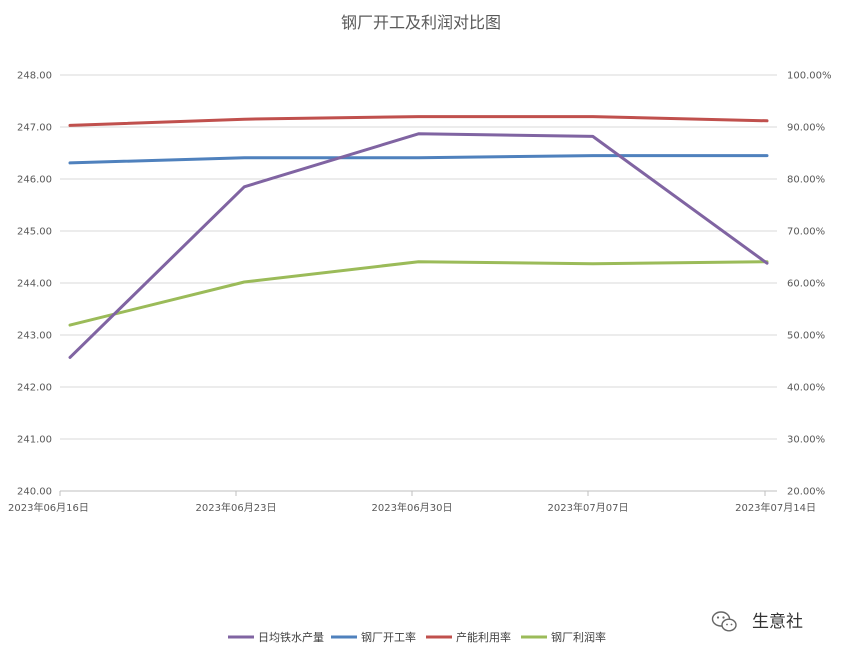 This screenshot has width=843, height=657. Describe the element at coordinates (724, 621) in the screenshot. I see `wechat-icon` at that location.